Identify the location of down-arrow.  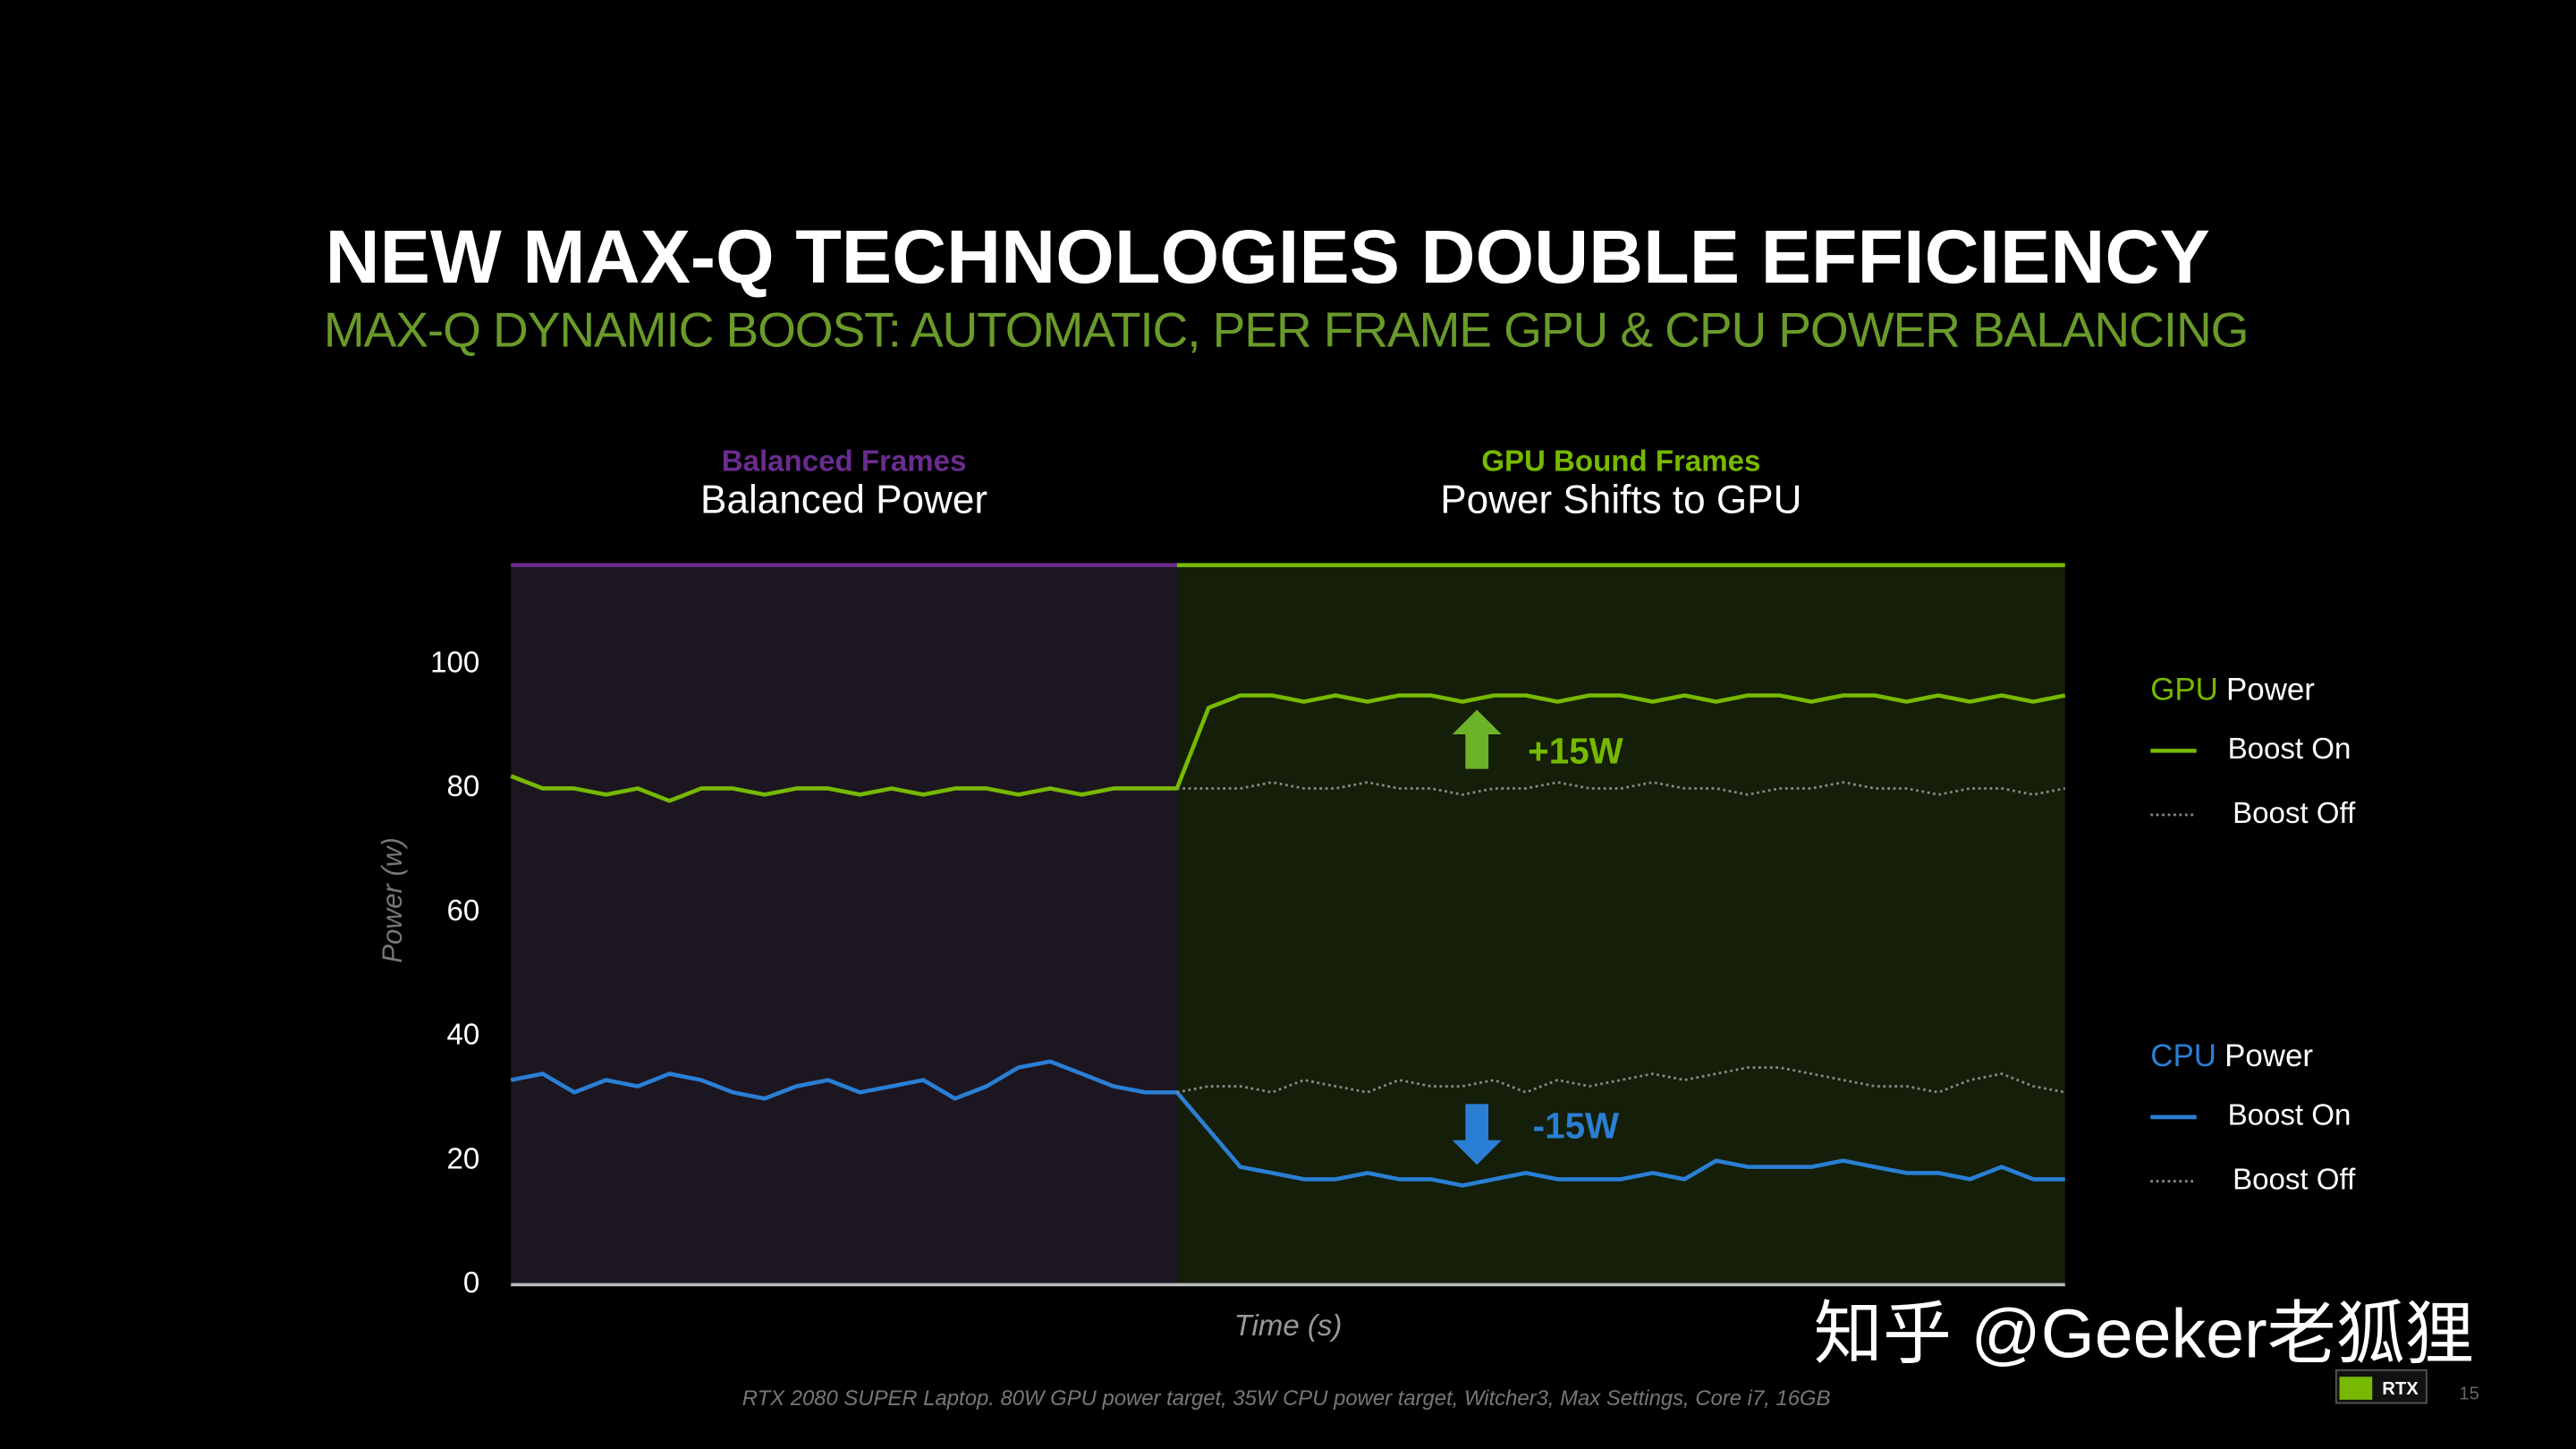
(1477, 1134).